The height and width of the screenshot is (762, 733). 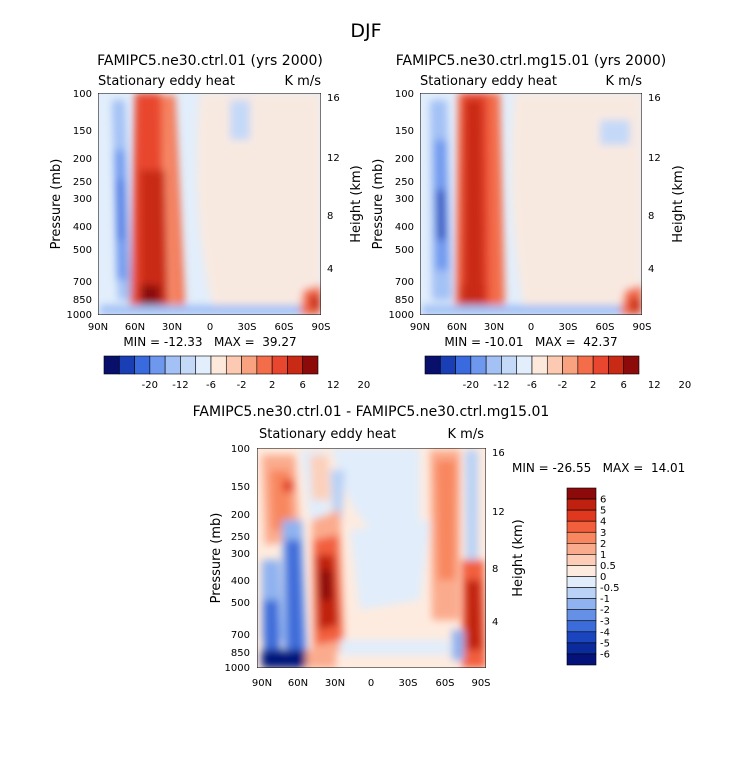 What do you see at coordinates (209, 204) in the screenshot?
I see `panel-1-field` at bounding box center [209, 204].